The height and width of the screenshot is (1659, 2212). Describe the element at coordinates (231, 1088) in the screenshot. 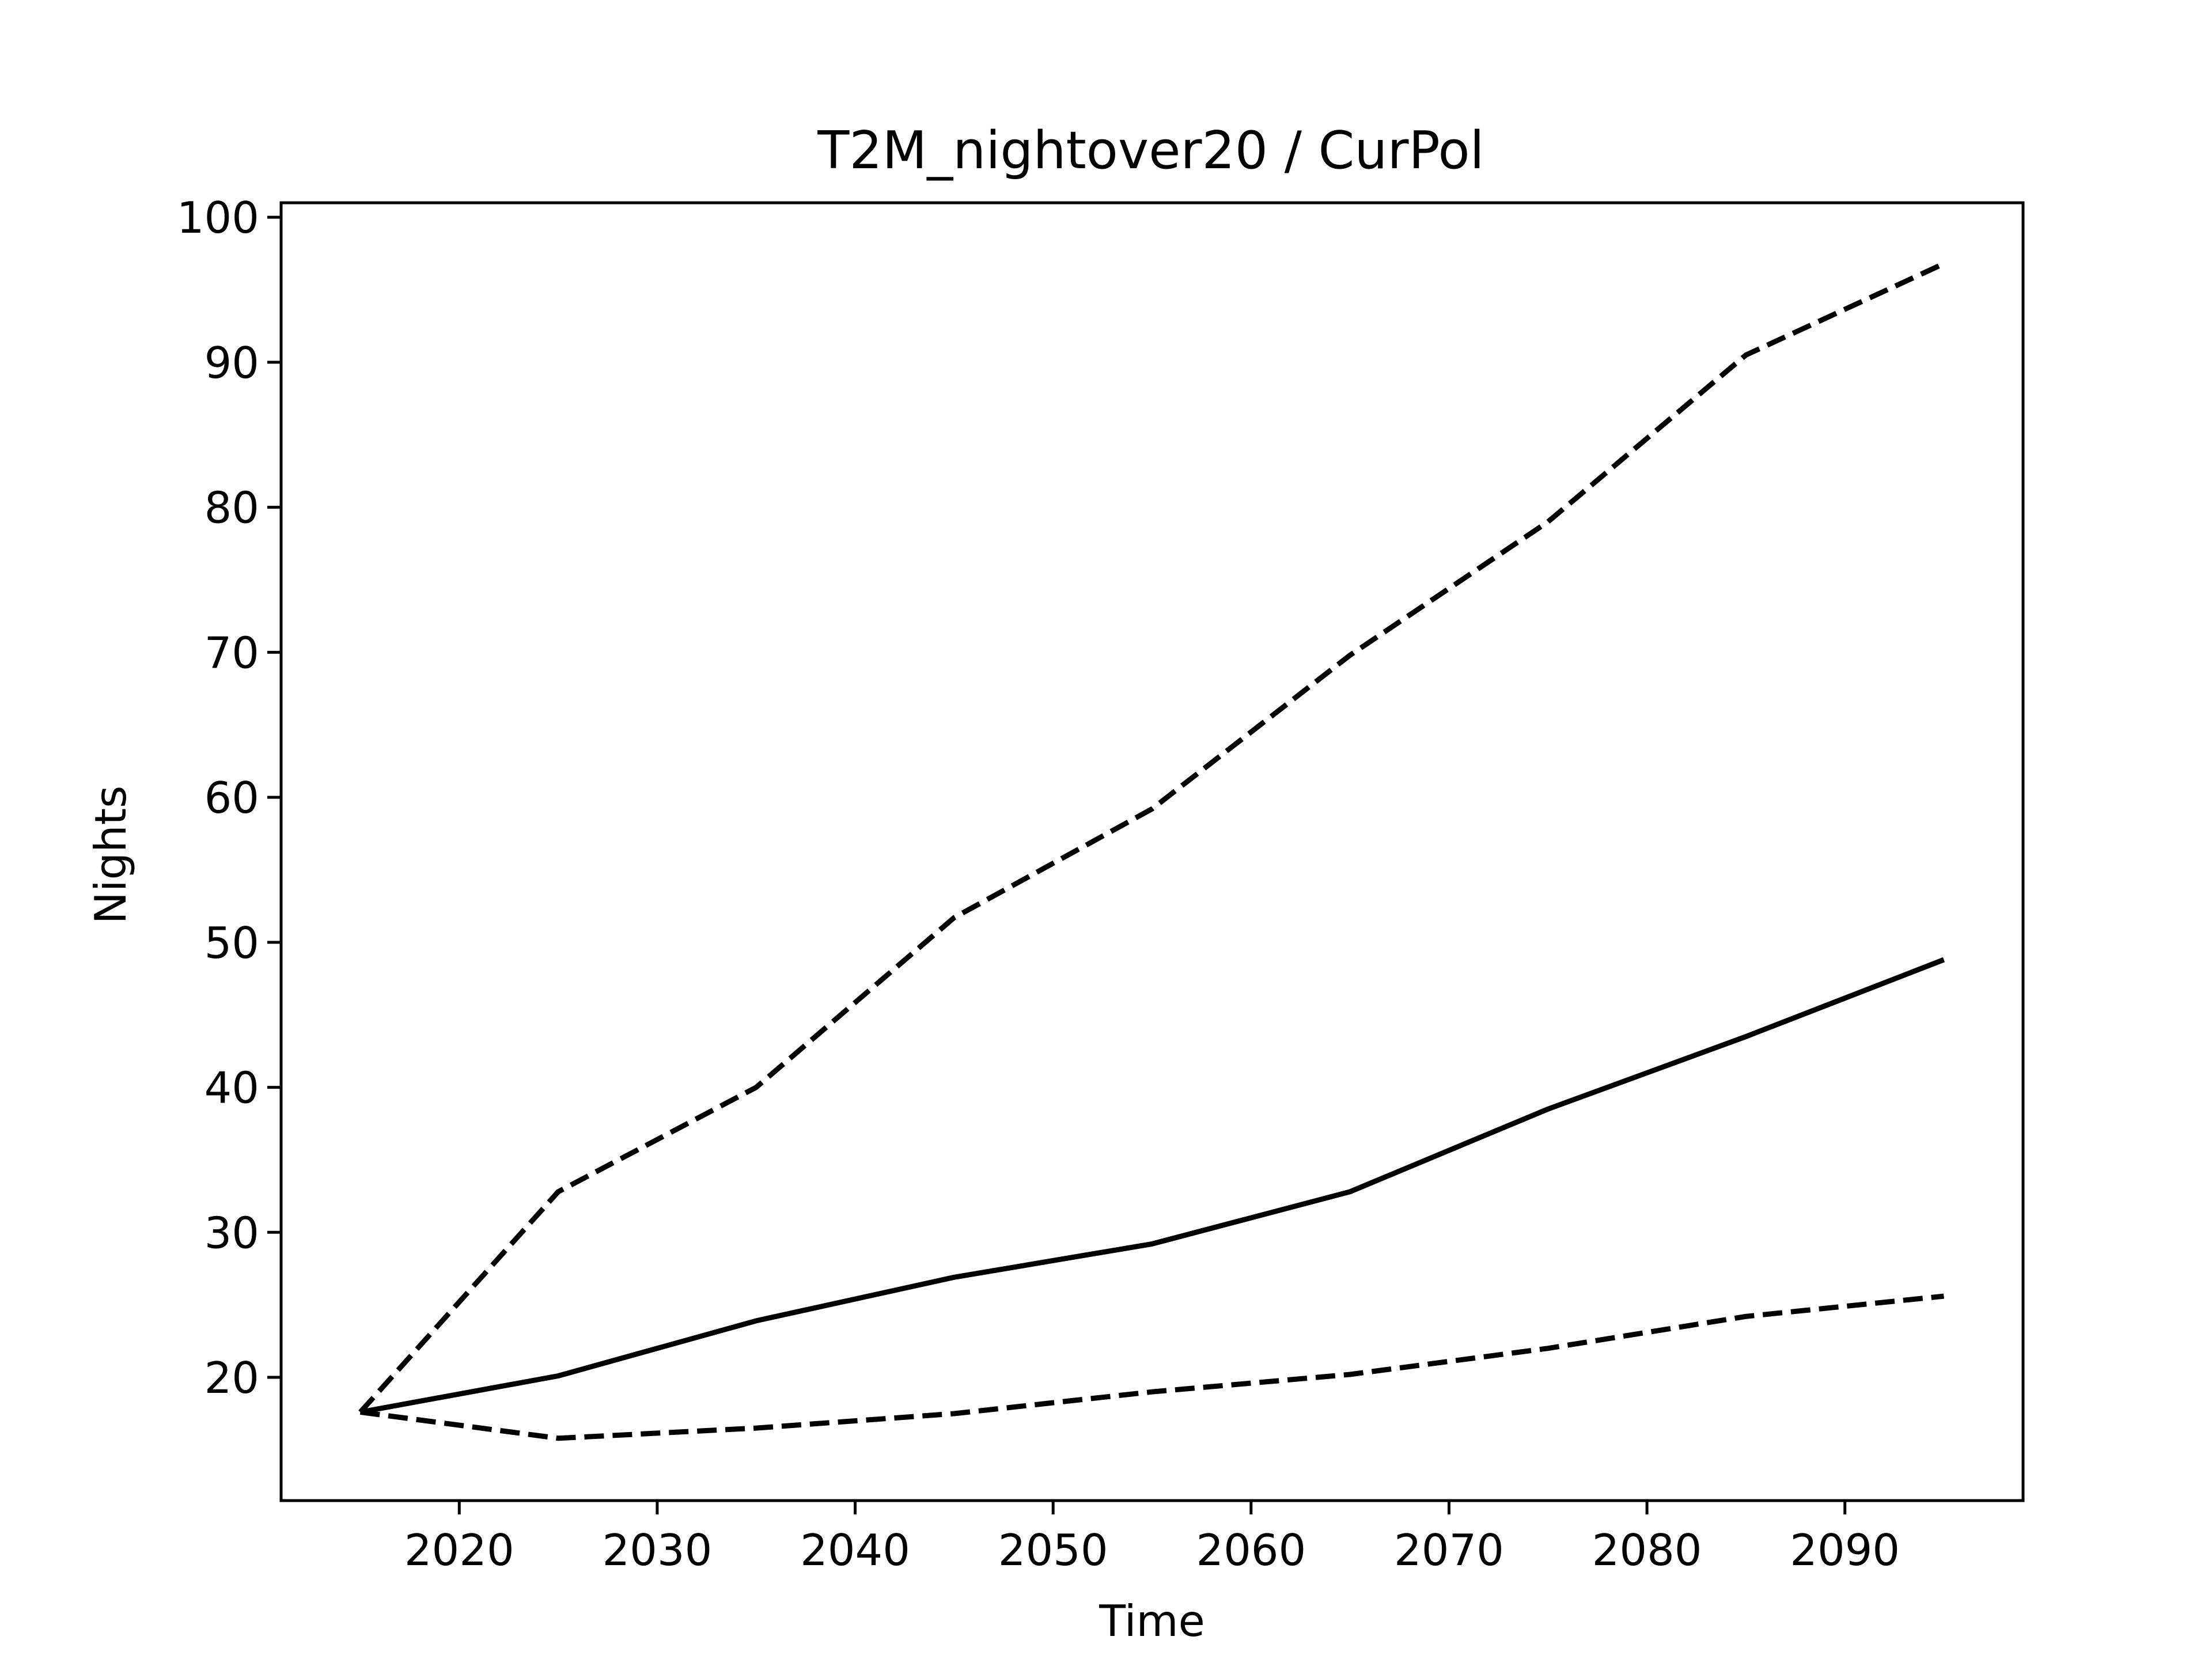

I see `y-tick-label: 40` at that location.